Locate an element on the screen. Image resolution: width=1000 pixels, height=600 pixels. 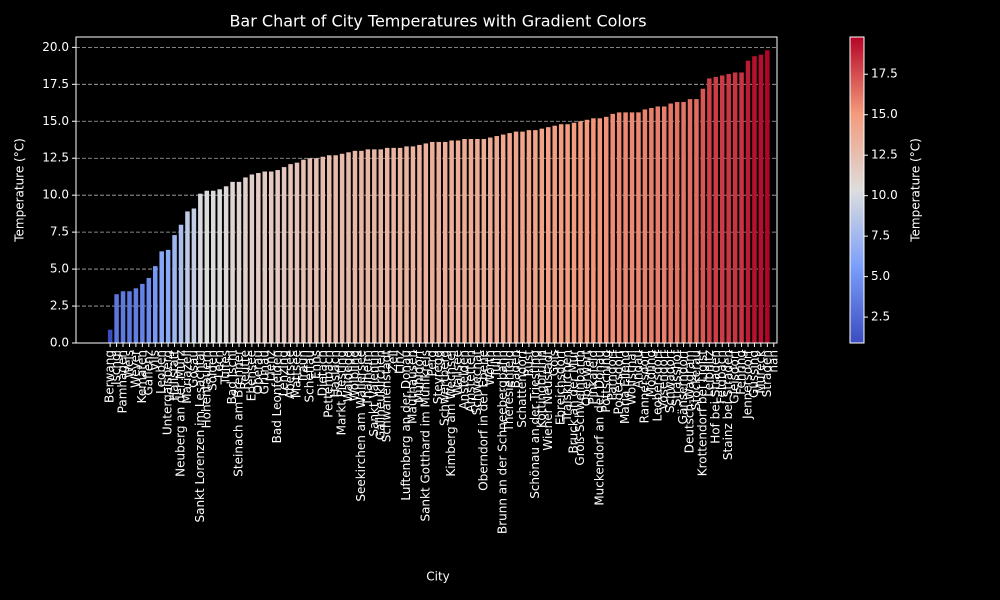
x-tick-label: Weyer is located at coordinates (135, 369).